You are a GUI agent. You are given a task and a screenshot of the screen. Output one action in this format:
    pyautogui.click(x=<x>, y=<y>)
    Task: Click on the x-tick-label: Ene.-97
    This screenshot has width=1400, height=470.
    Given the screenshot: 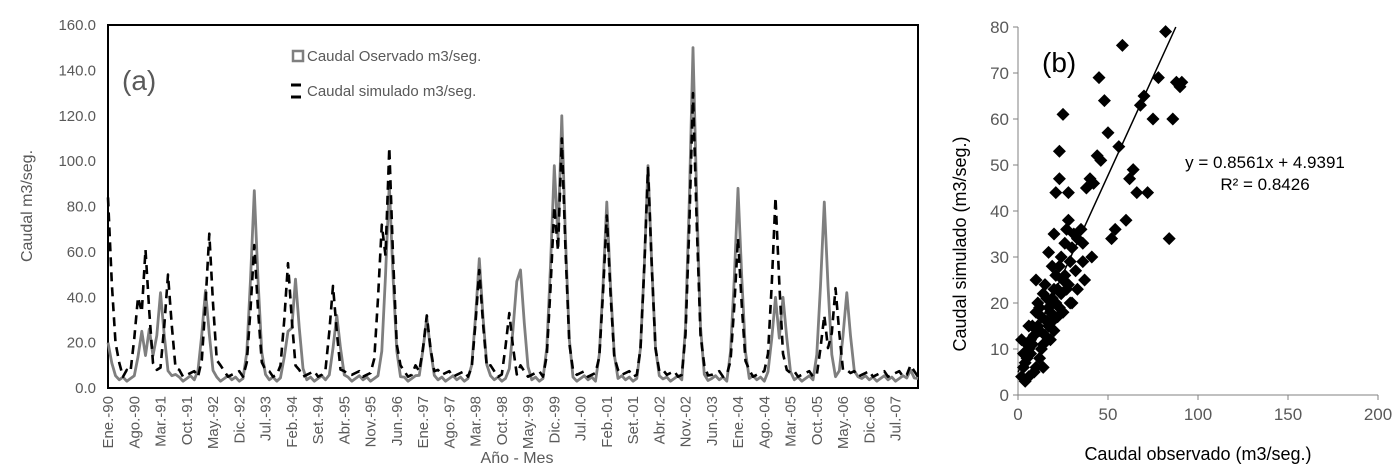 What is the action you would take?
    pyautogui.click(x=423, y=422)
    